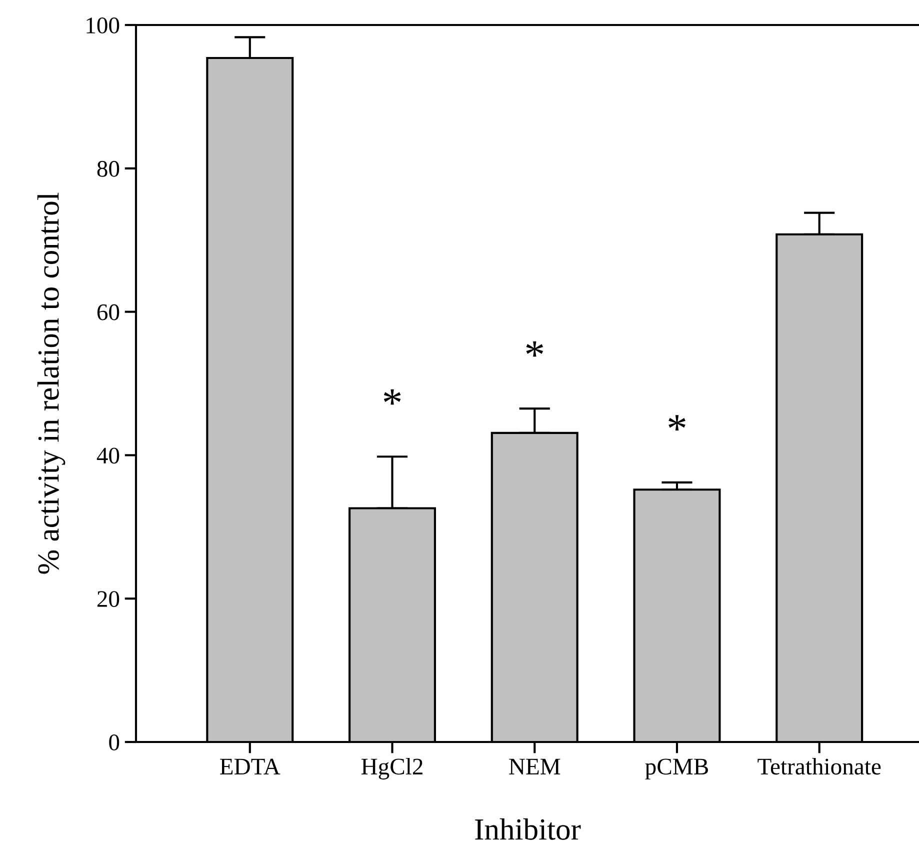 Image resolution: width=919 pixels, height=857 pixels. What do you see at coordinates (819, 766) in the screenshot?
I see `x-tick-label: Tetrathionate` at bounding box center [819, 766].